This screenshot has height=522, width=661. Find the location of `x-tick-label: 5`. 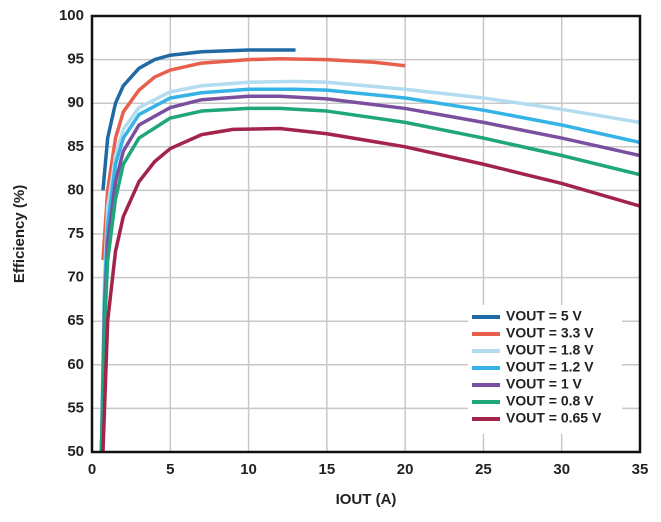

x-tick-label: 5 is located at coordinates (170, 469).